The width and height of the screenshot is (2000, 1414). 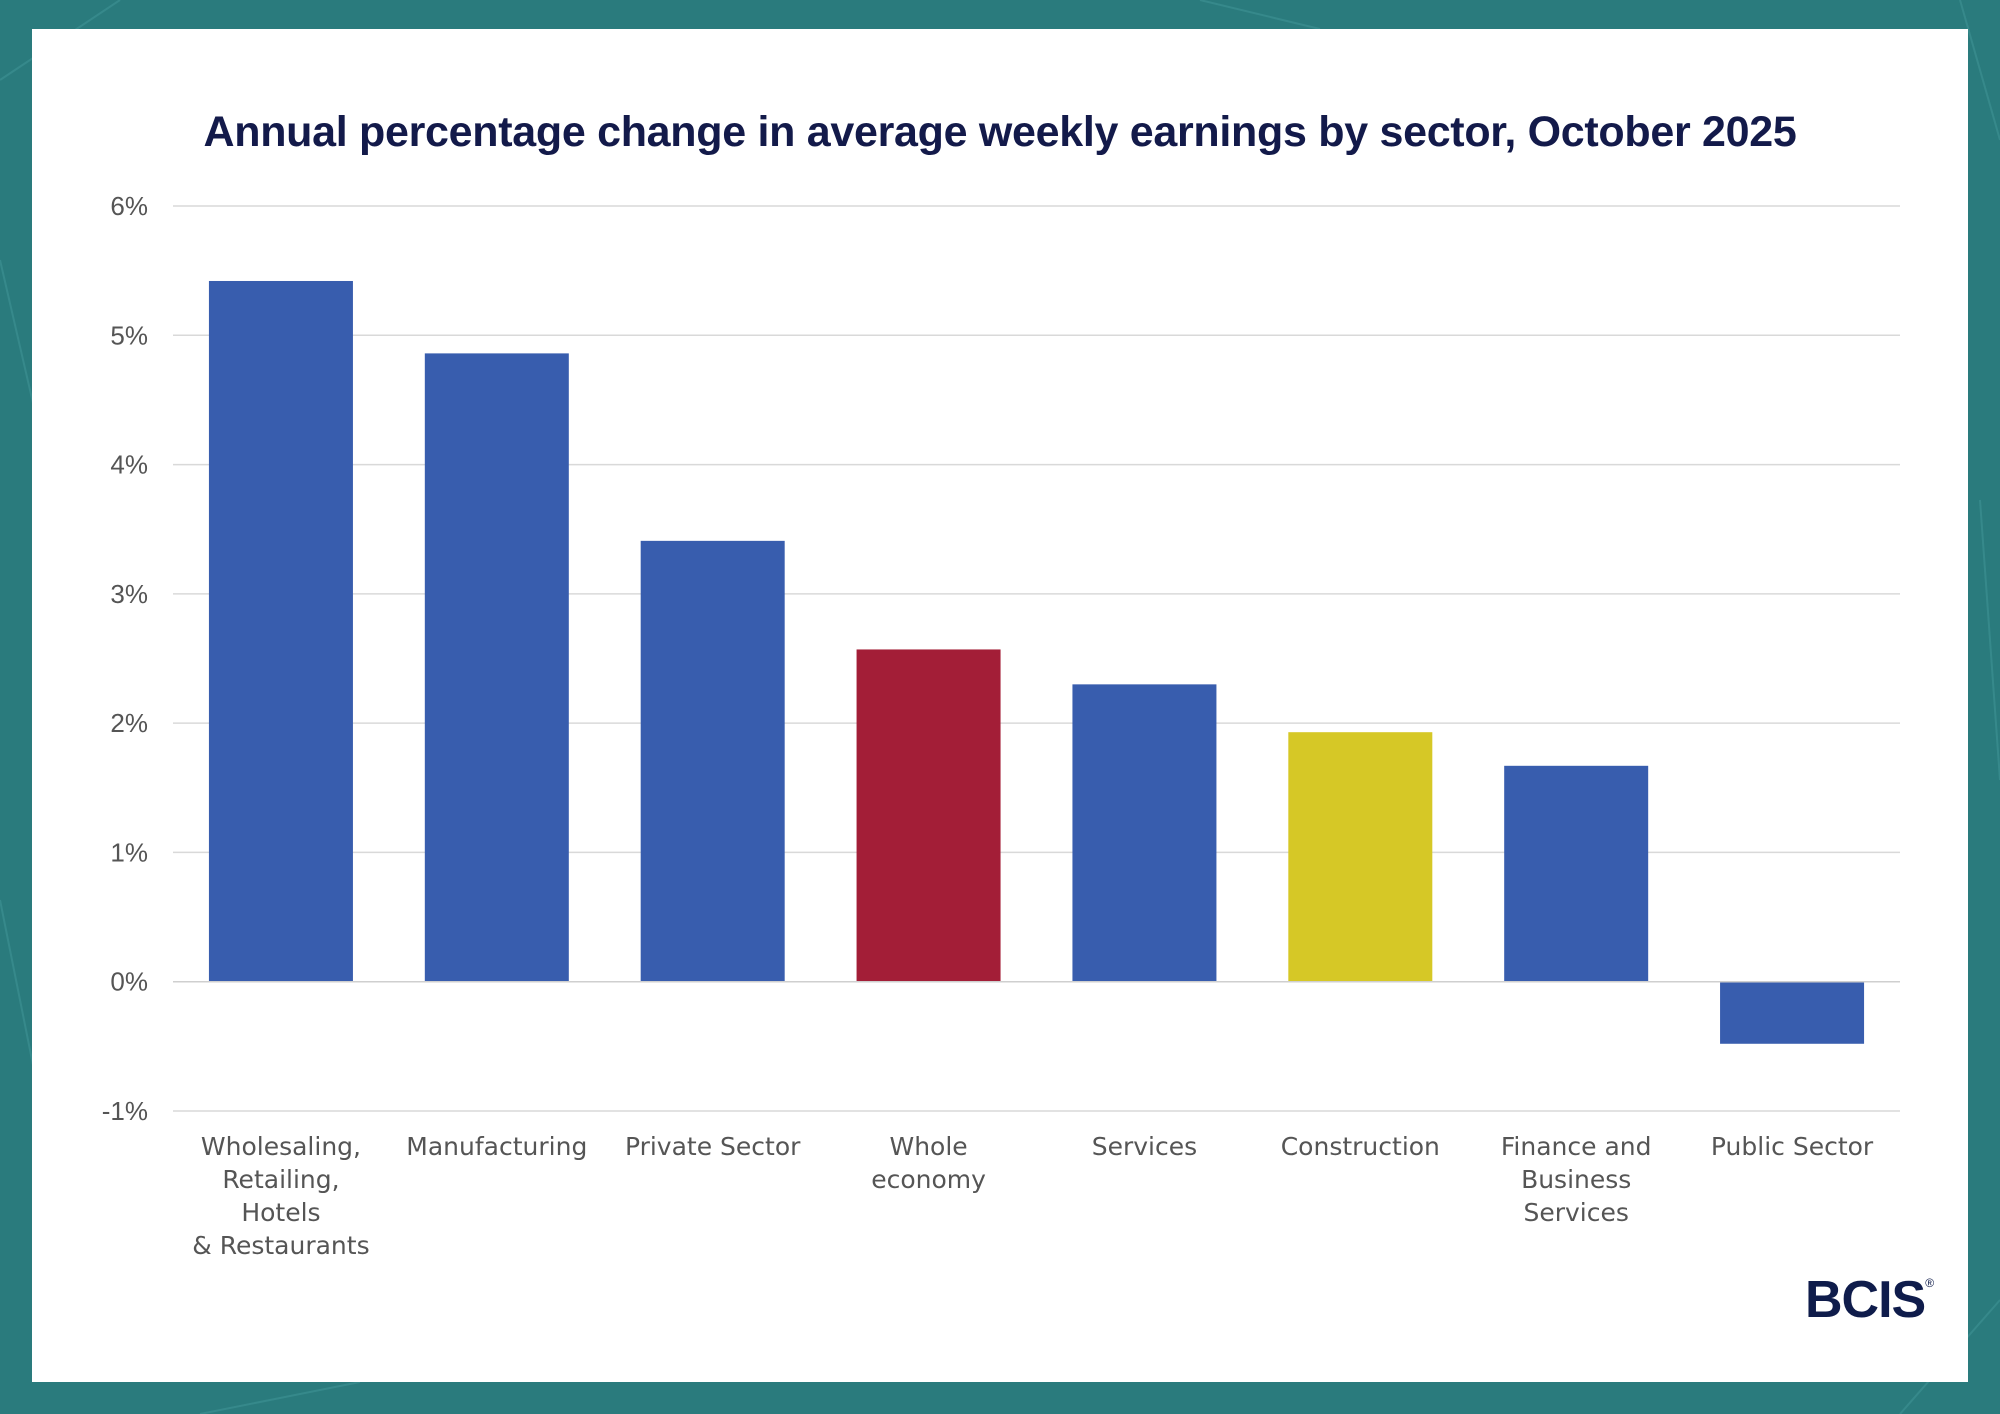 I want to click on x-tick-label-line: Construction, so click(x=1360, y=1146).